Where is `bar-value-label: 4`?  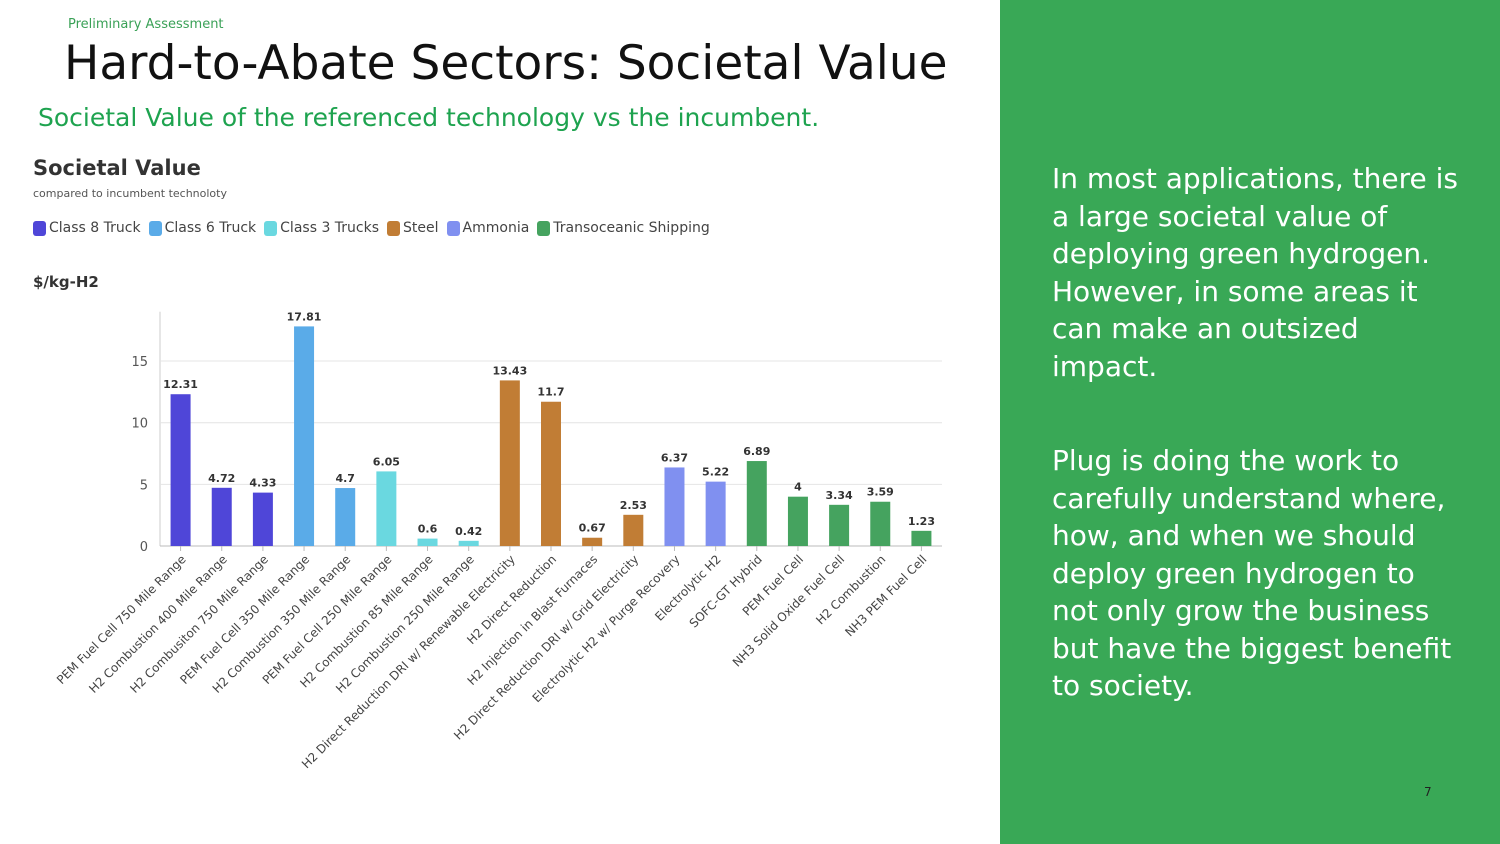
bar-value-label: 4 is located at coordinates (798, 487).